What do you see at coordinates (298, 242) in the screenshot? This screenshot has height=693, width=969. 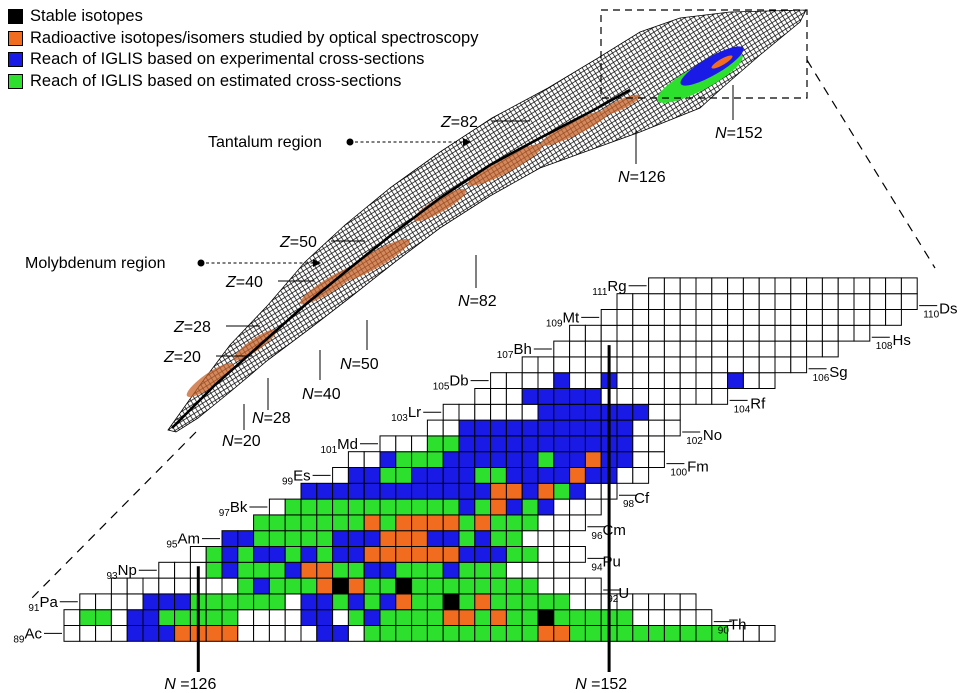 I see `z50-label: Z=50` at bounding box center [298, 242].